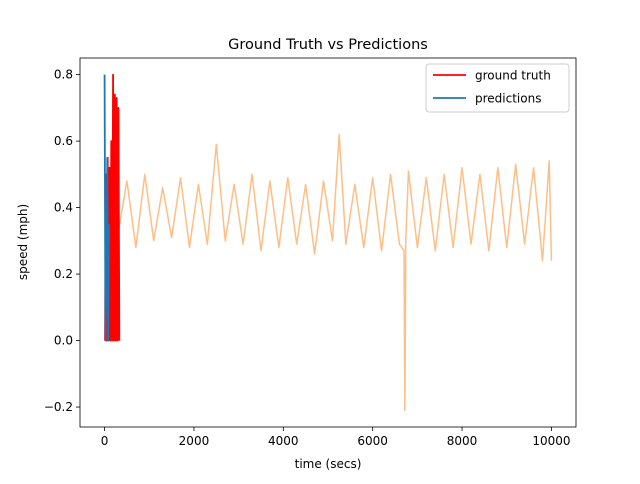 This screenshot has height=484, width=640. Describe the element at coordinates (336, 437) in the screenshot. I see `x-axis: 0 2000 4000 6000 8000 10000` at that location.